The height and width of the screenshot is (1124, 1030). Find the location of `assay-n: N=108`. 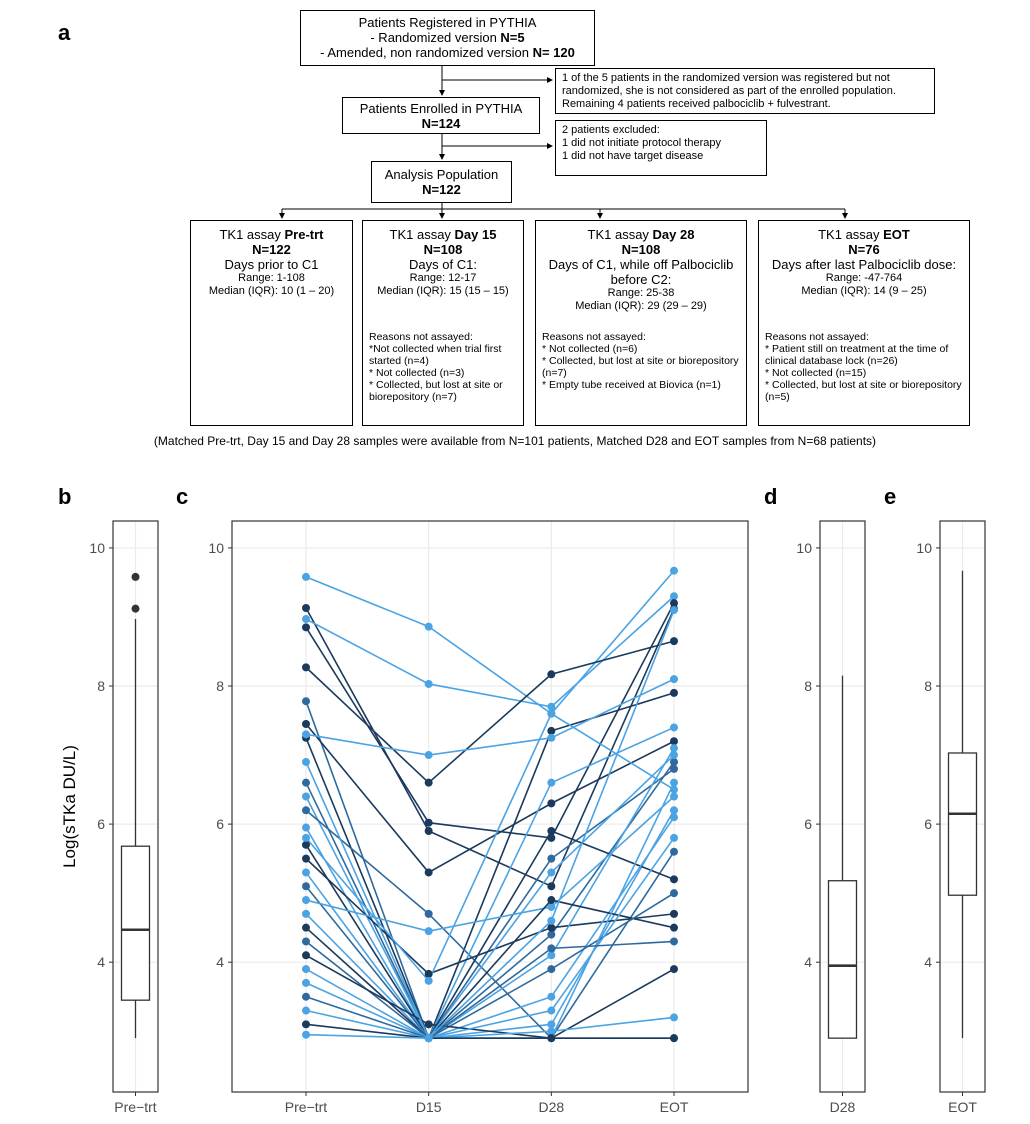

assay-n: N=108 is located at coordinates (443, 249).